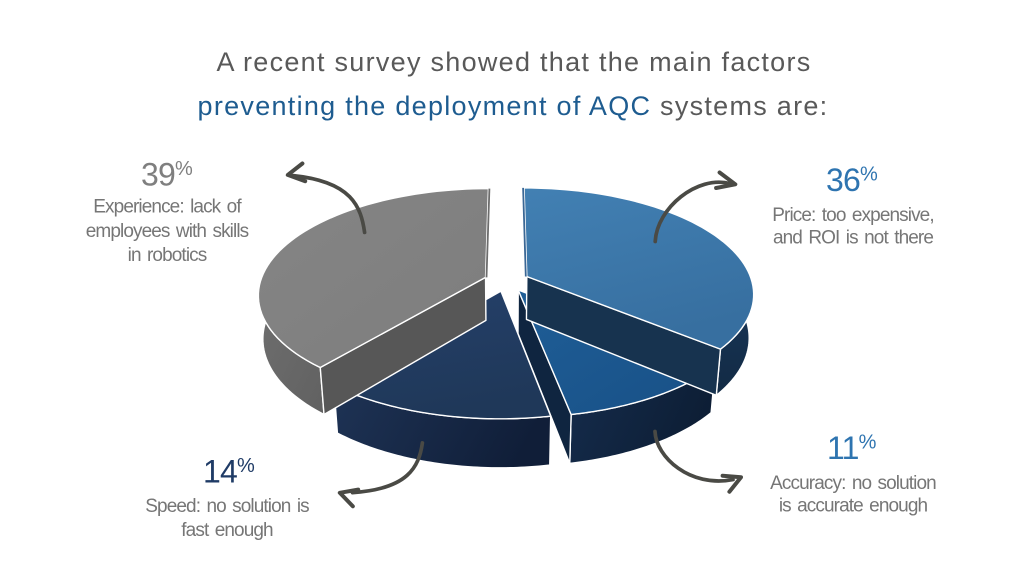  Describe the element at coordinates (853, 483) in the screenshot. I see `svg-text: Accuracy: no solution` at that location.